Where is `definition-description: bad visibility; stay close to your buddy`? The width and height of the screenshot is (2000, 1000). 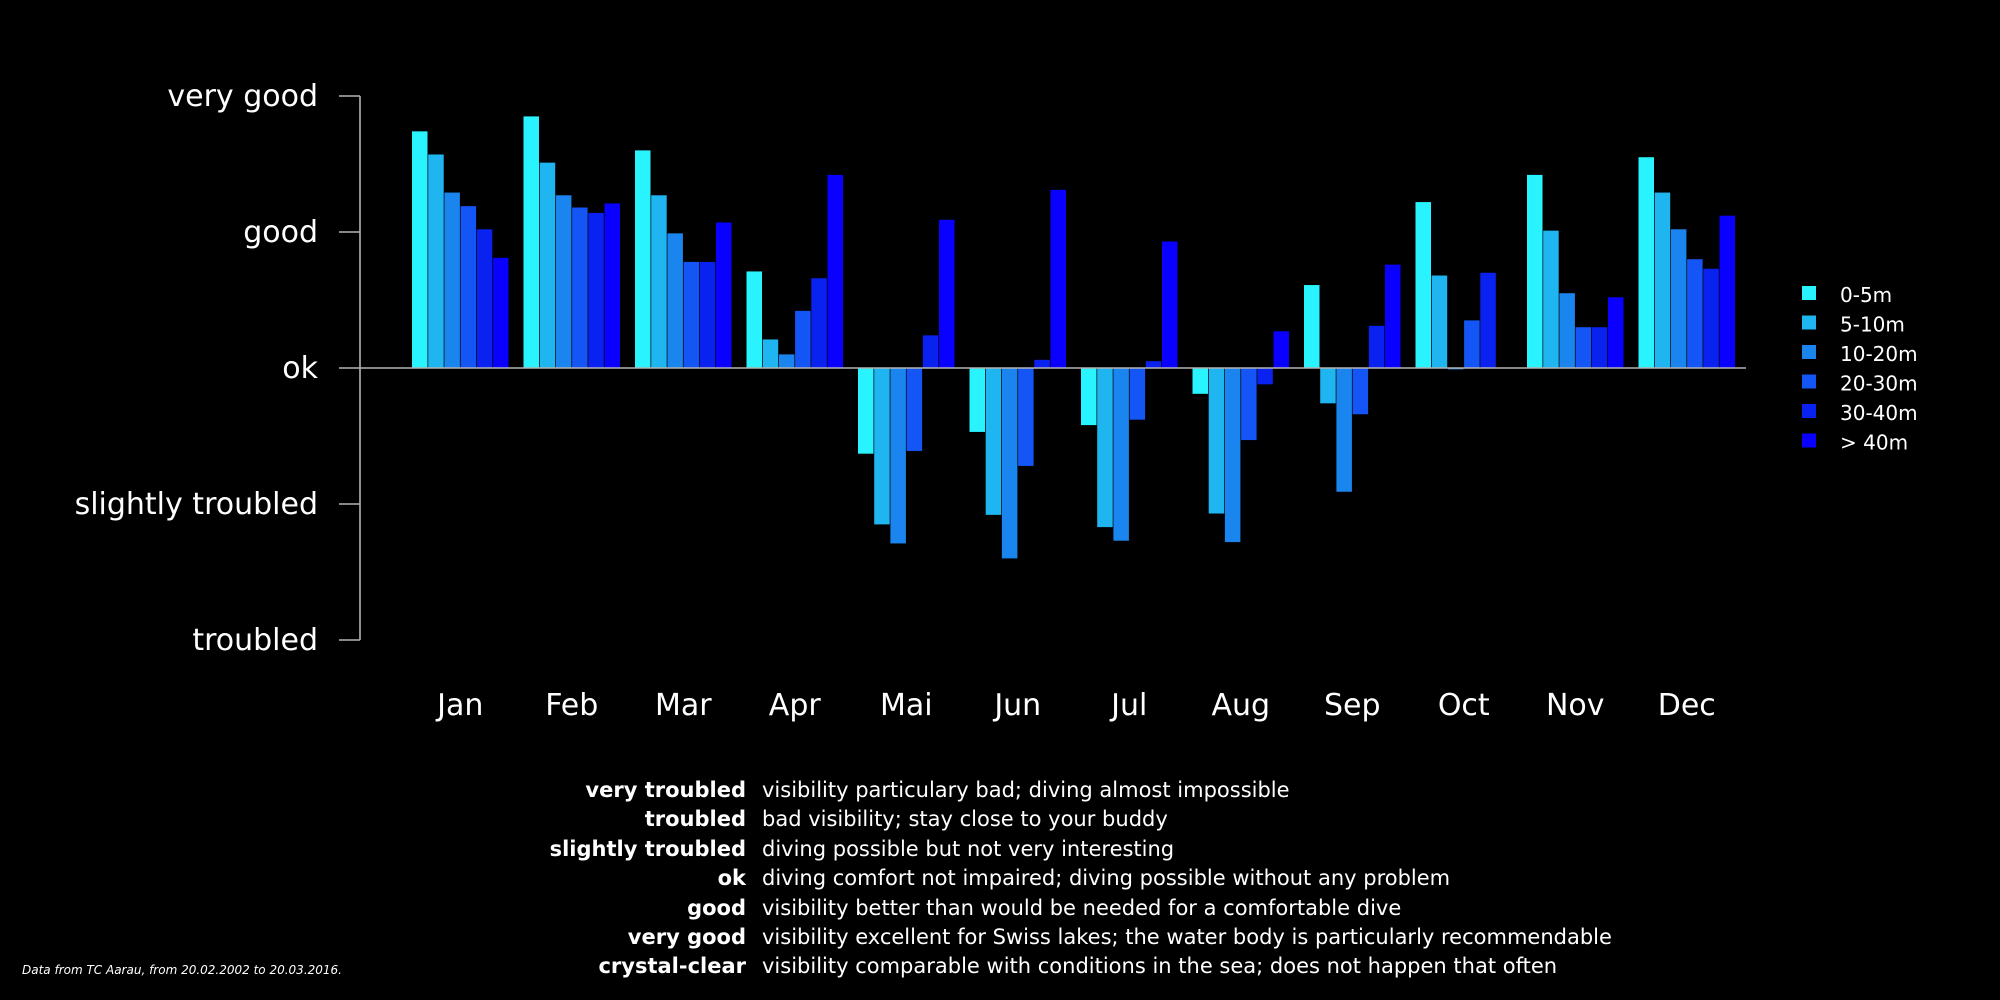
definition-description: bad visibility; stay close to your buddy is located at coordinates (965, 819).